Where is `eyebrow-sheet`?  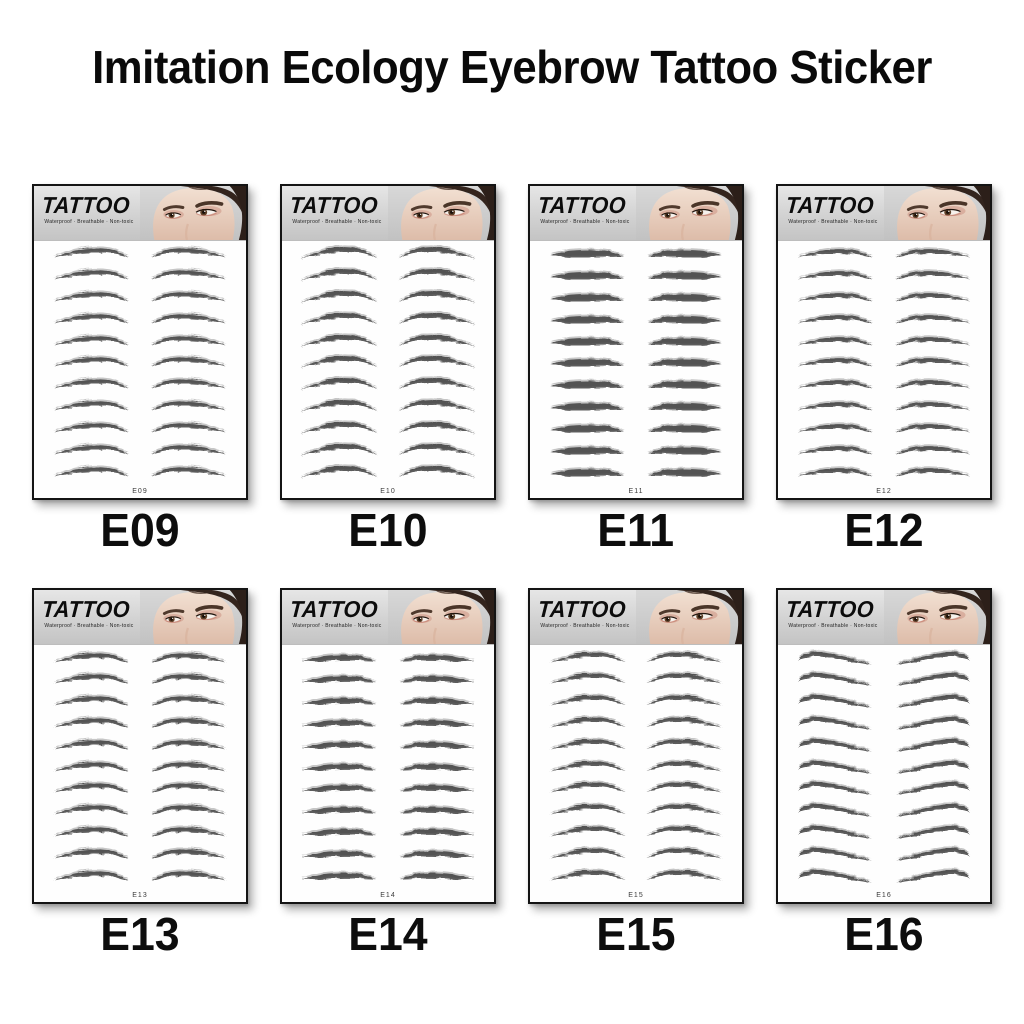
eyebrow-sheet is located at coordinates (884, 766).